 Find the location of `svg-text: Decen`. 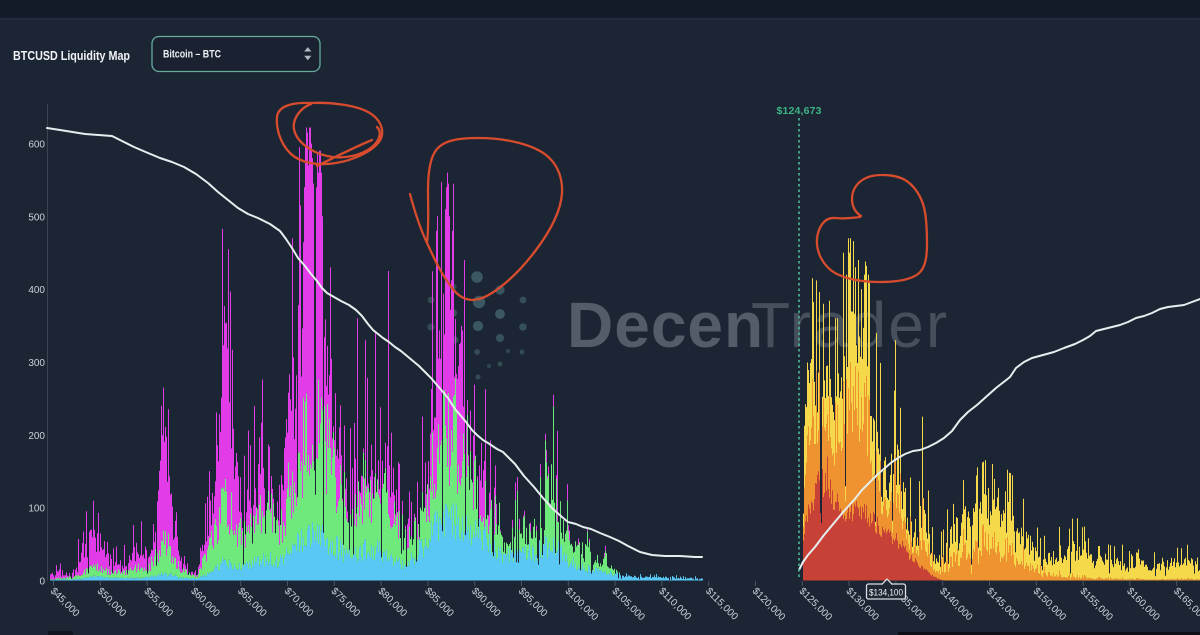

svg-text: Decen is located at coordinates (665, 325).